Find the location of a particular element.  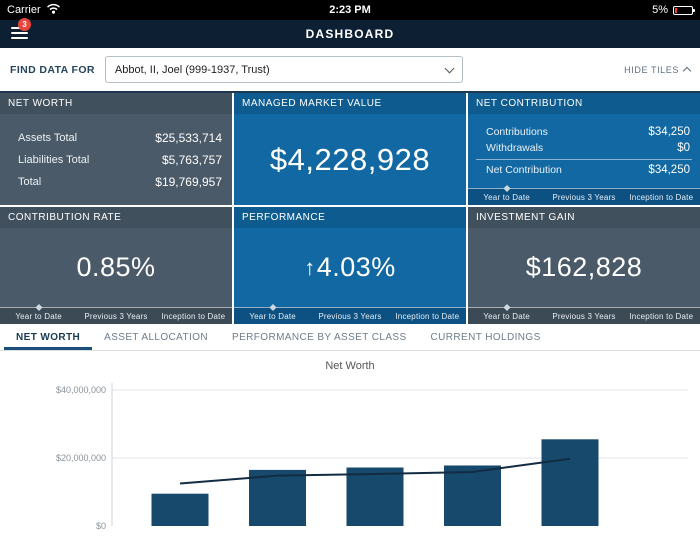

wifi-icon is located at coordinates (53, 10).